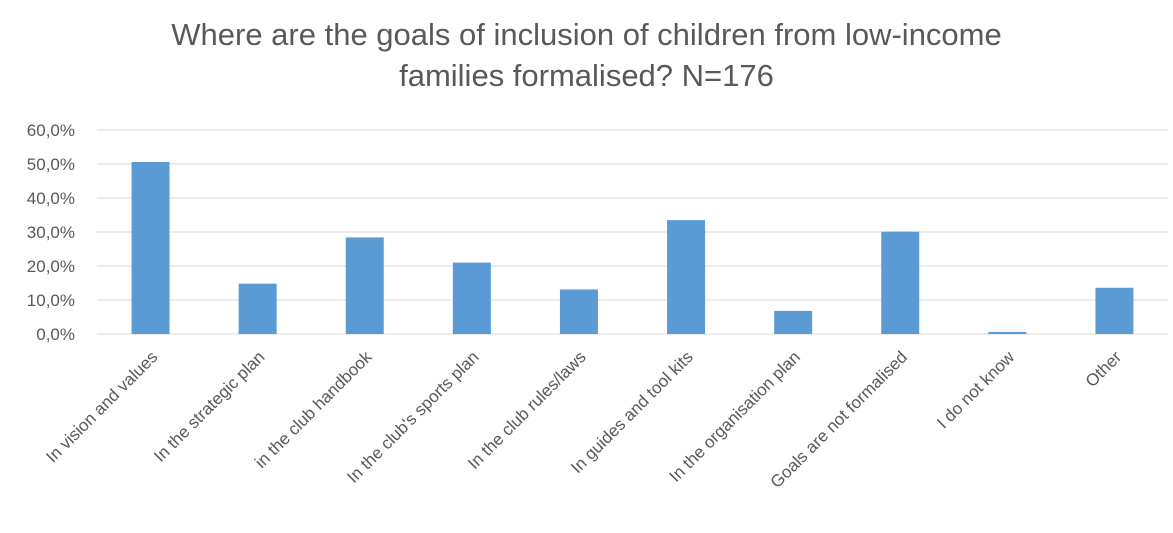 This screenshot has width=1173, height=533. I want to click on x-tick-label: I do not know, so click(975, 389).